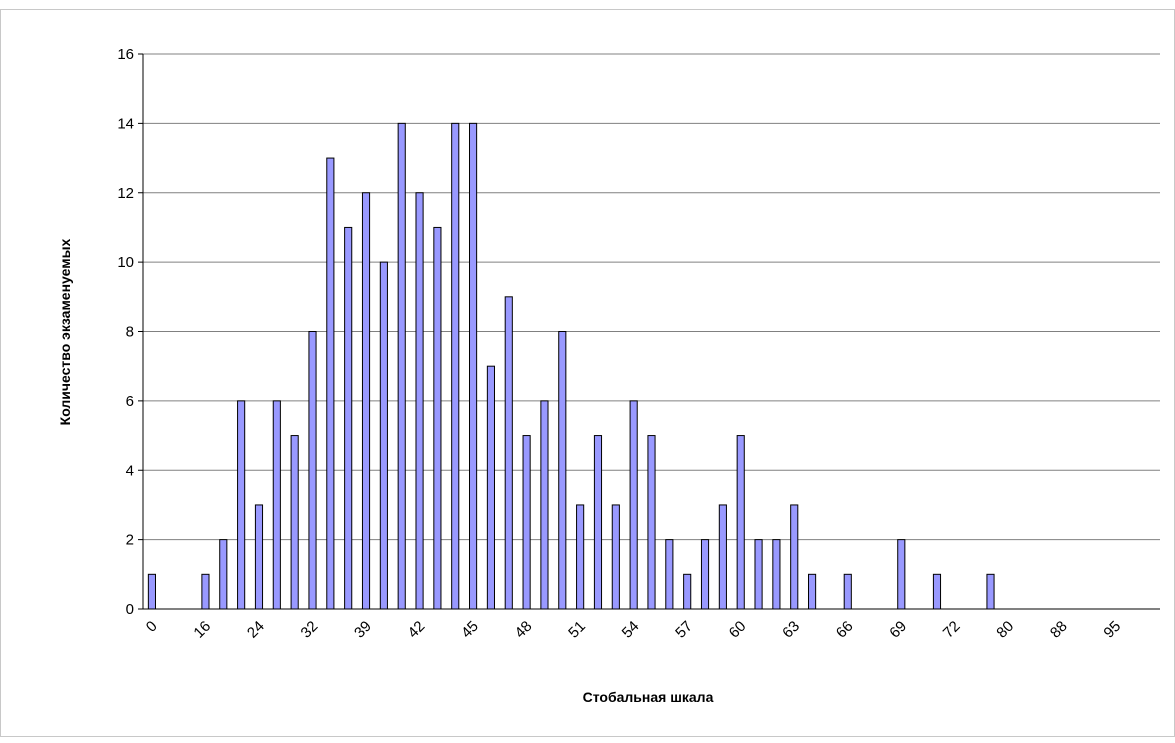 The image size is (1175, 743). What do you see at coordinates (130, 401) in the screenshot?
I see `y-tick-label: 6` at bounding box center [130, 401].